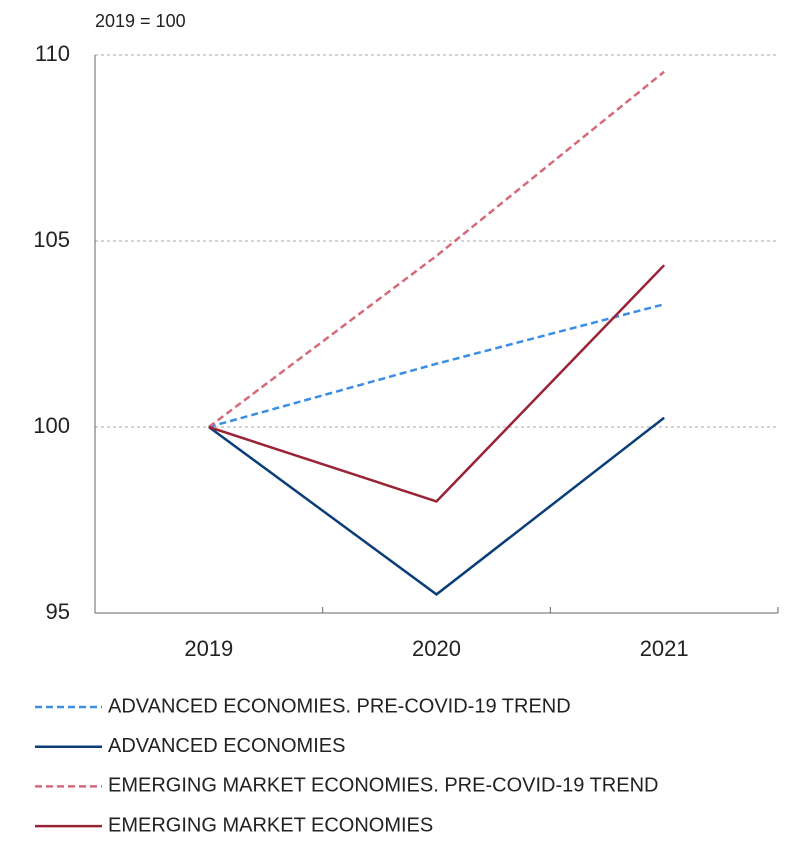  What do you see at coordinates (270, 825) in the screenshot?
I see `legend-label: EMERGING MARKET ECONOMIES` at bounding box center [270, 825].